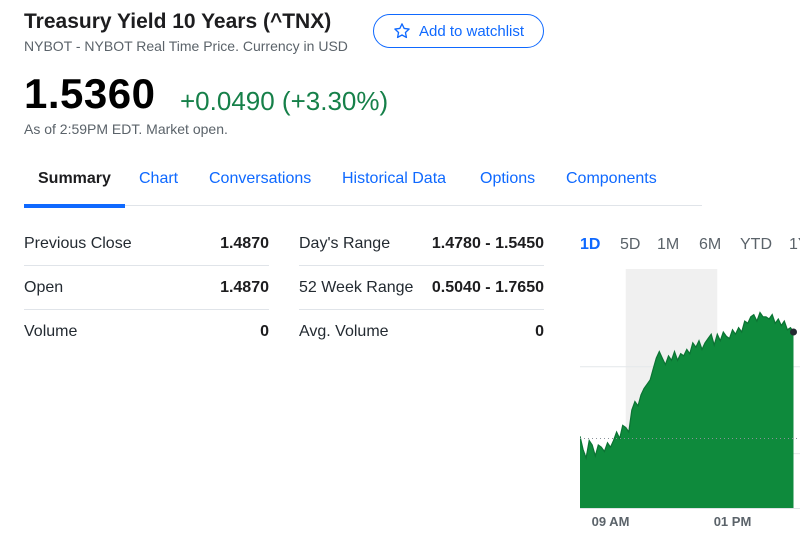  What do you see at coordinates (421, 244) in the screenshot?
I see `table-row: Day's Range 1.4780 - 1.5450` at bounding box center [421, 244].